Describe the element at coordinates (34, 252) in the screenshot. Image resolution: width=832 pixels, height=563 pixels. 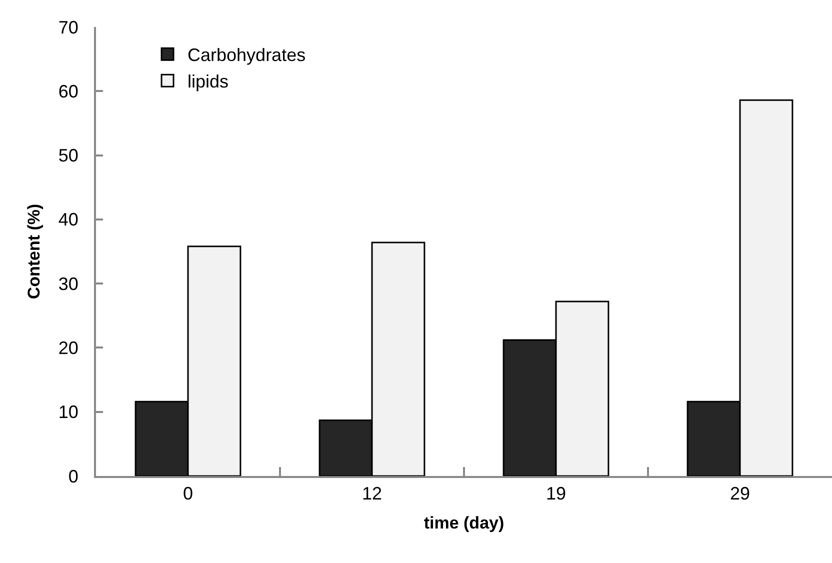
I see `y-axis-title: Content (%)` at that location.